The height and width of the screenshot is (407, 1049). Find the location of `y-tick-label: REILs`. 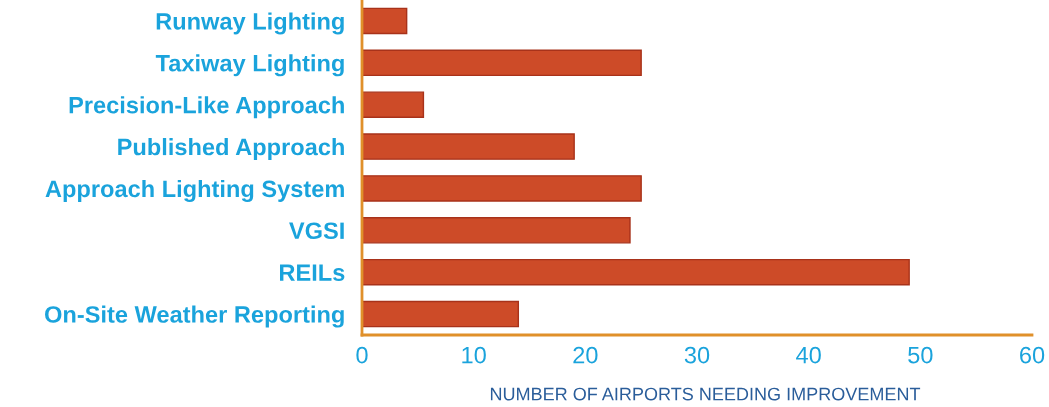

y-tick-label: REILs is located at coordinates (312, 272).